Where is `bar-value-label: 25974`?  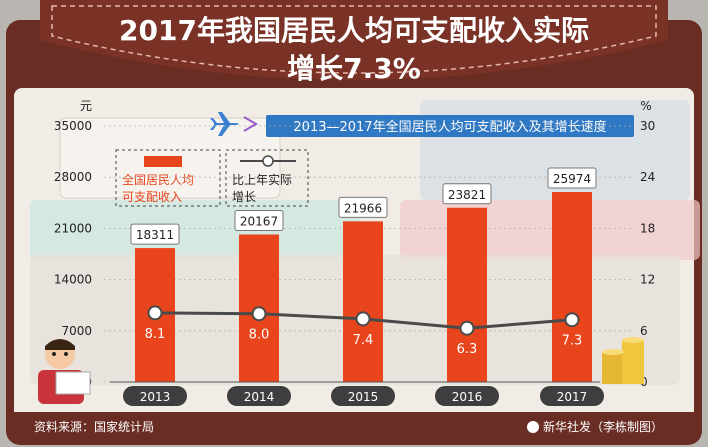 bar-value-label: 25974 is located at coordinates (572, 179).